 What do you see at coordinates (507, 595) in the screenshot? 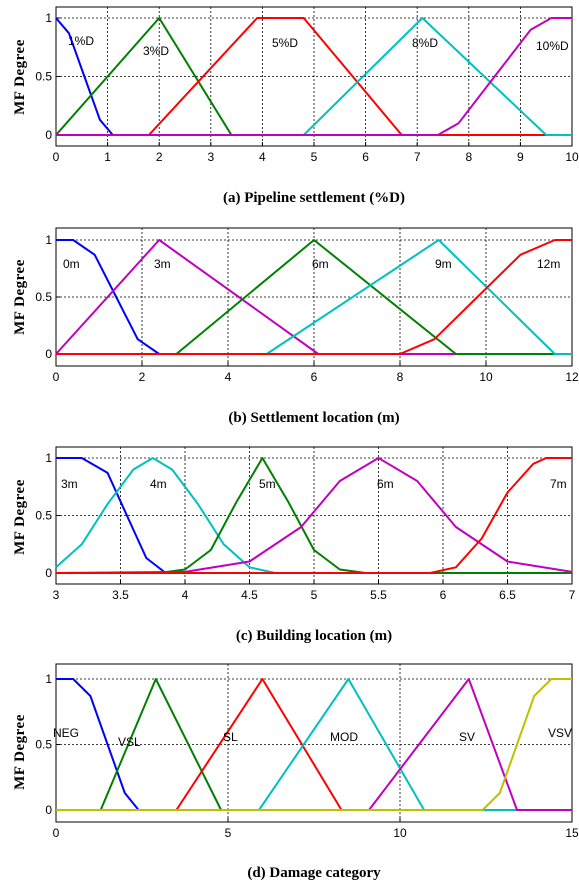
I see `x-tick-label: 6.5` at bounding box center [507, 595].